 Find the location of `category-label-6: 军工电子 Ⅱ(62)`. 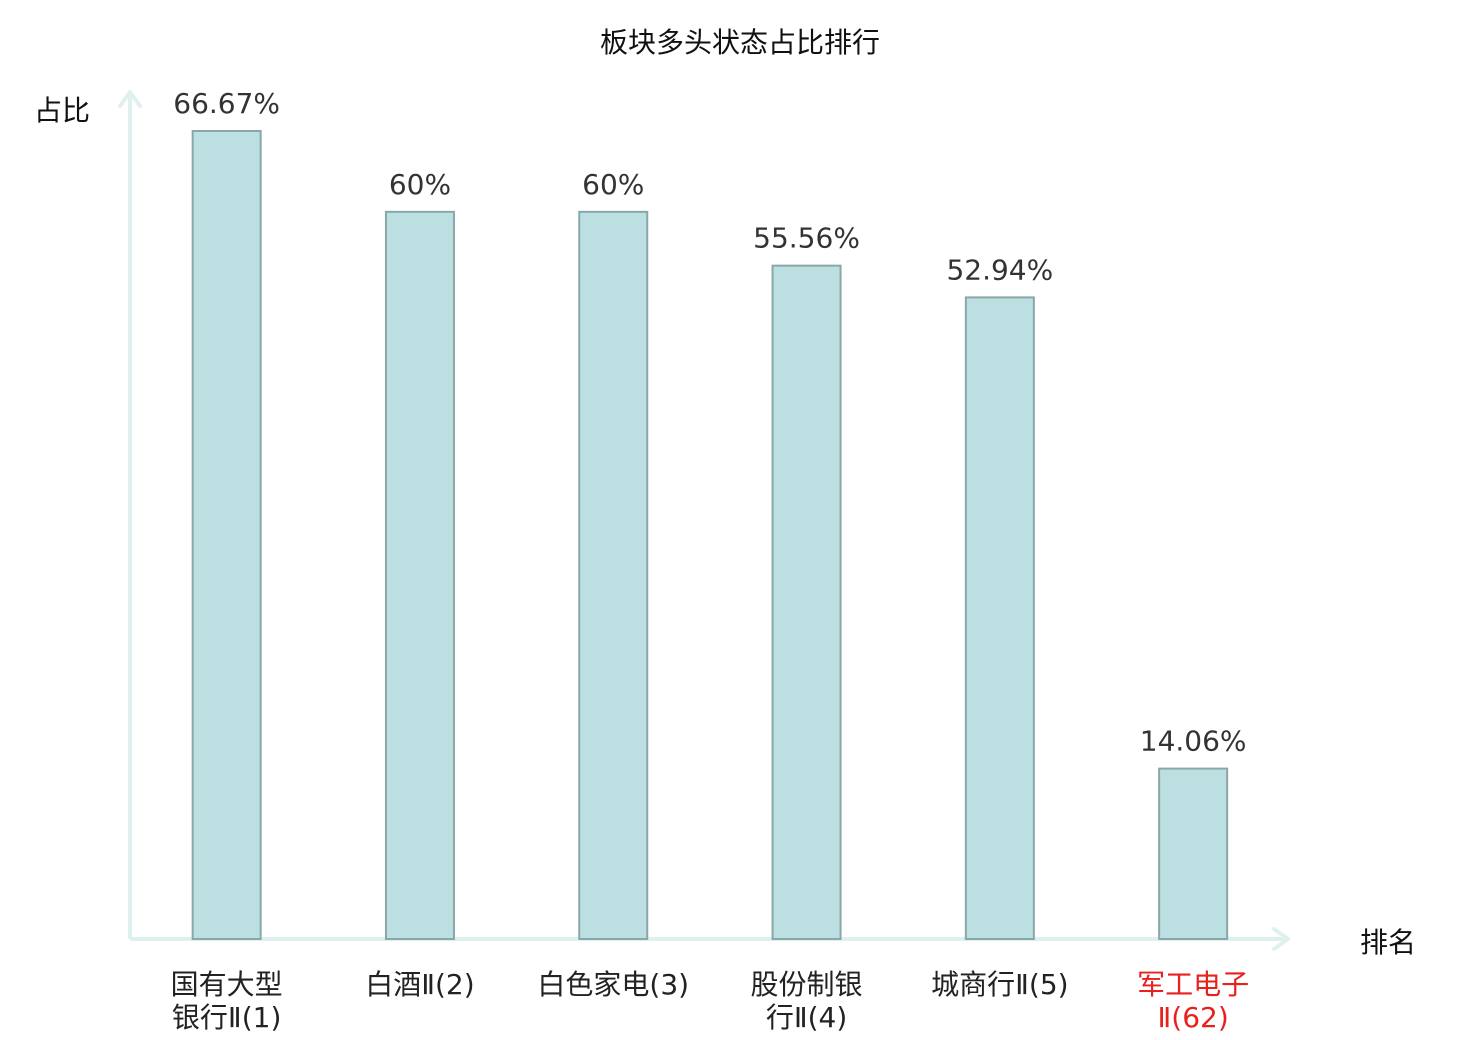

category-label-6: 军工电子 Ⅱ(62) is located at coordinates (1193, 1001).